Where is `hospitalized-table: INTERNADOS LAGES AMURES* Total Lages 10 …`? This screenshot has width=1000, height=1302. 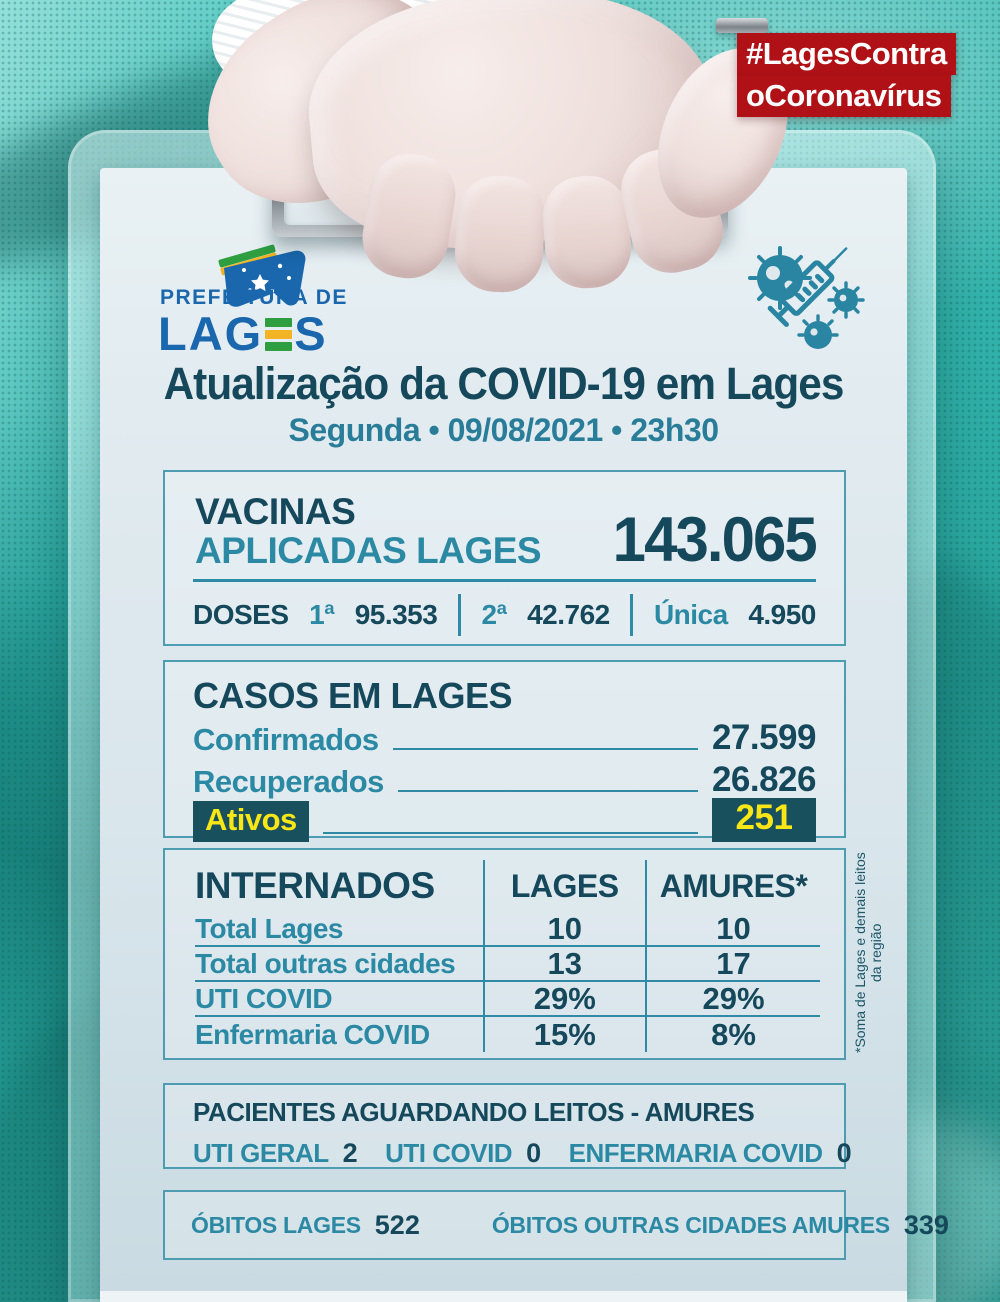 hospitalized-table: INTERNADOS LAGES AMURES* Total Lages 10 … is located at coordinates (507, 956).